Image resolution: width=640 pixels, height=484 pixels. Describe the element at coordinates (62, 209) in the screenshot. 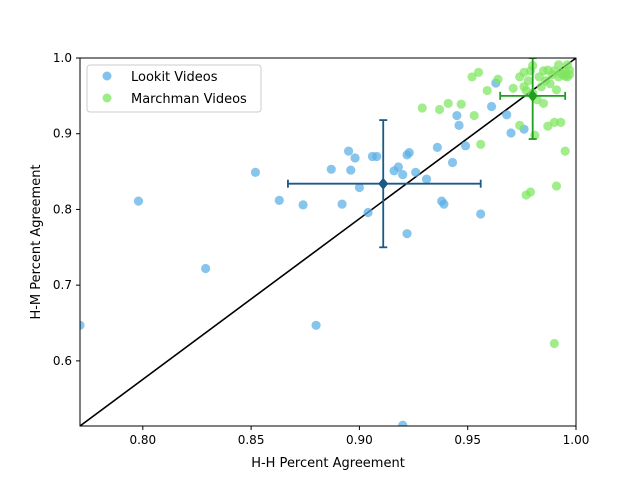

I see `y-tick-label: 0.8` at that location.